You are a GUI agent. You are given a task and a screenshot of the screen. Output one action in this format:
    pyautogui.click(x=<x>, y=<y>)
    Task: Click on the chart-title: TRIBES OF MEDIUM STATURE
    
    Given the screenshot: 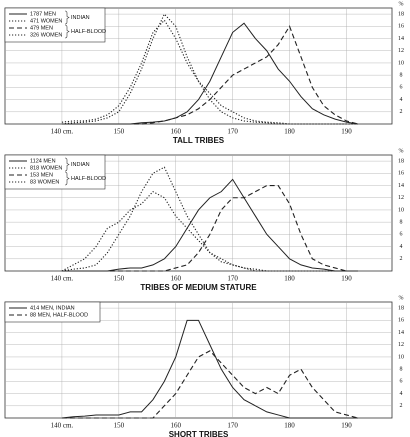 What is the action you would take?
    pyautogui.click(x=198, y=287)
    